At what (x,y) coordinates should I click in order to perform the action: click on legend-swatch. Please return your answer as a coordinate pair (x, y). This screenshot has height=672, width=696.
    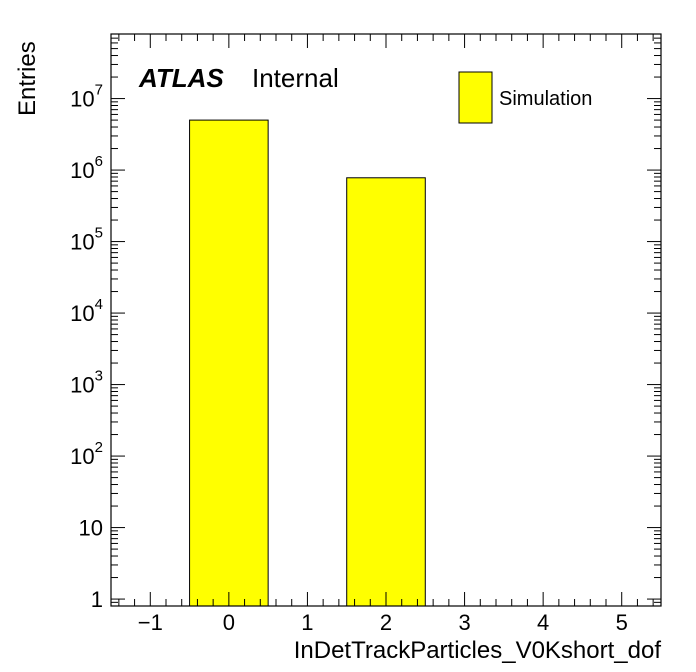
    Looking at the image, I should click on (475, 97).